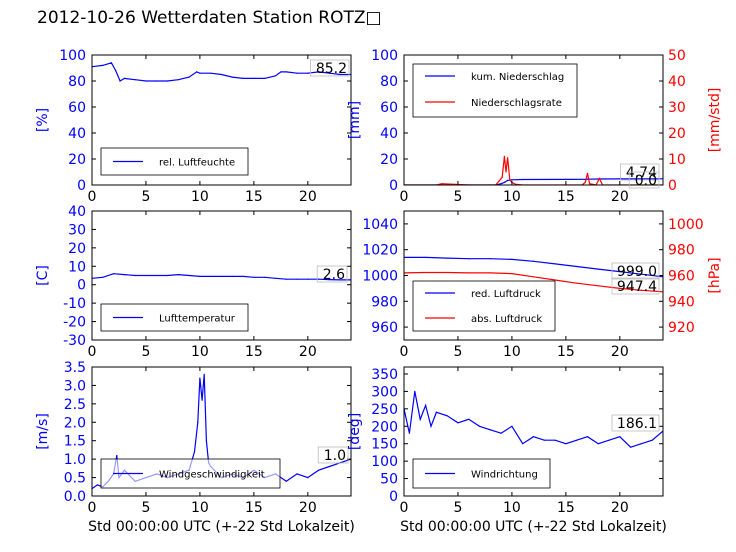  Describe the element at coordinates (43, 120) in the screenshot. I see `y-axis-label: [%]` at that location.